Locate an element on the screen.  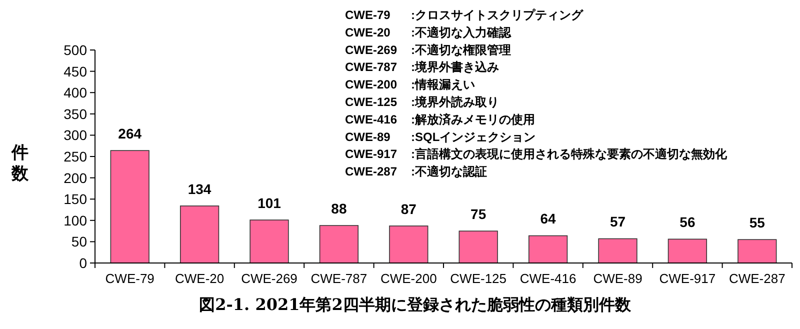
x-tick-label: CWE-787 is located at coordinates (339, 278).